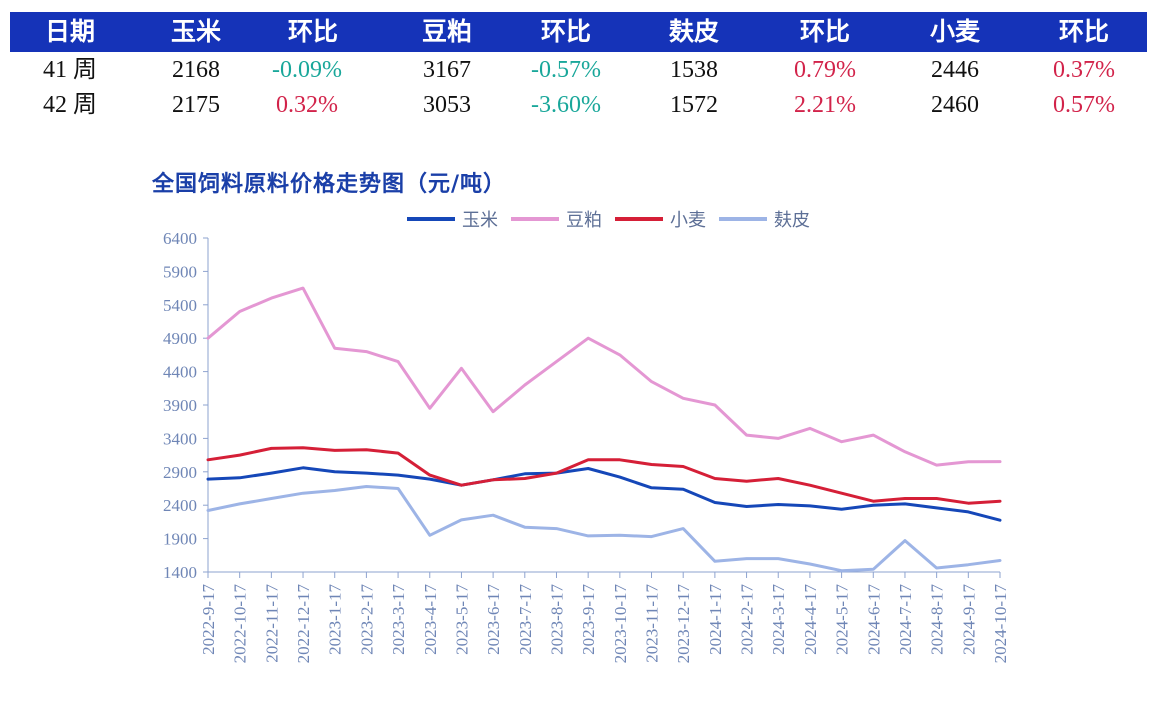  I want to click on x-tick-label: 2024-8-17, so click(937, 619).